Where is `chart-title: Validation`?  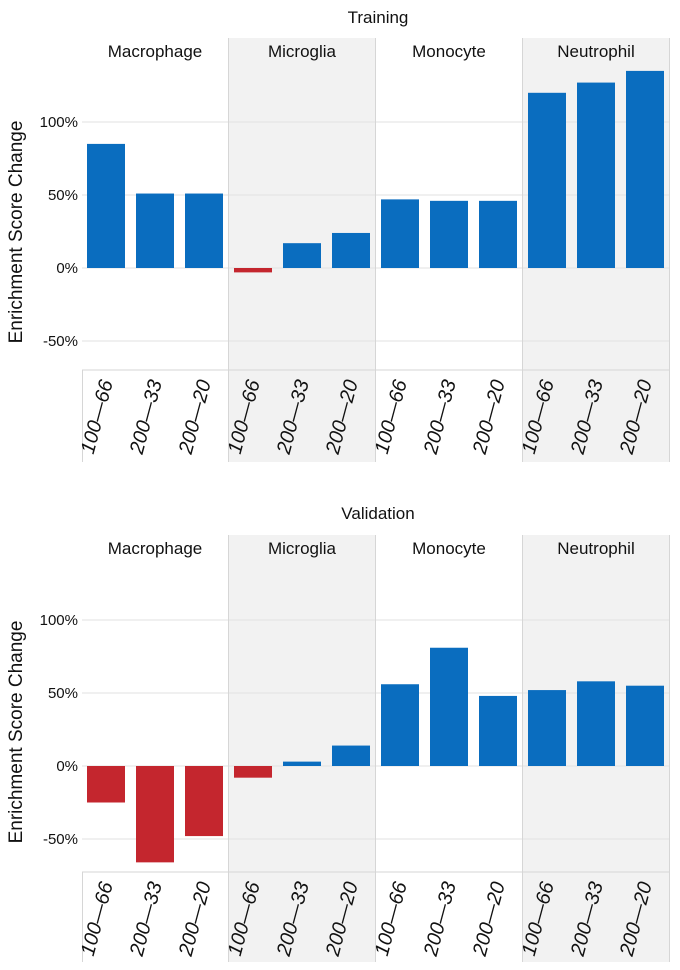 chart-title: Validation is located at coordinates (377, 513).